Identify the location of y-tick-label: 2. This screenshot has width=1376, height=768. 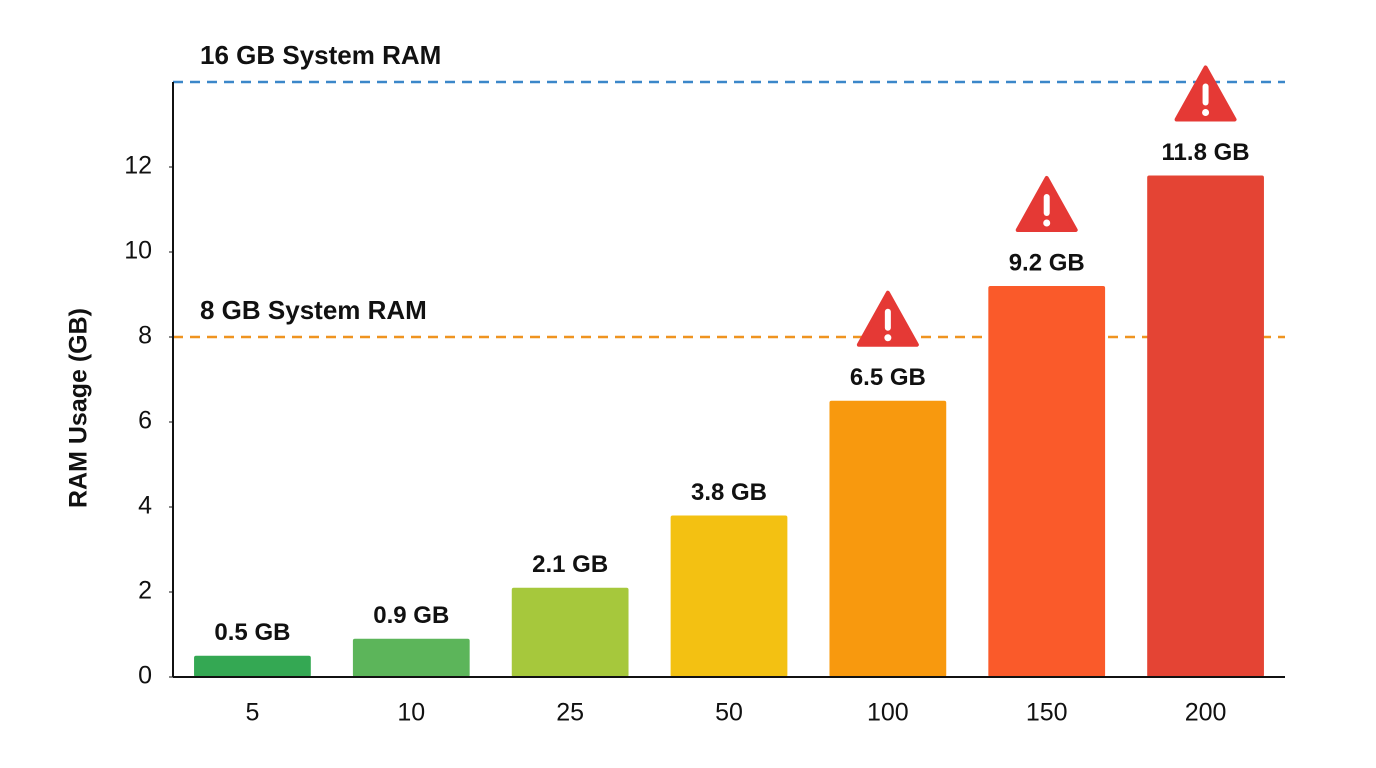
(145, 591).